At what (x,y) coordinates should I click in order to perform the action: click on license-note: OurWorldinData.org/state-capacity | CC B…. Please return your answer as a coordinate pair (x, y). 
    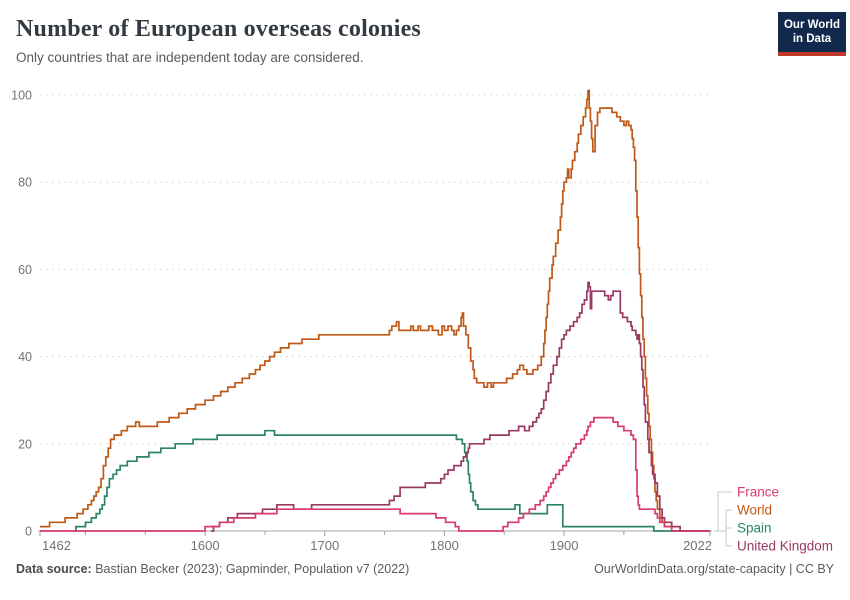
    Looking at the image, I should click on (714, 569).